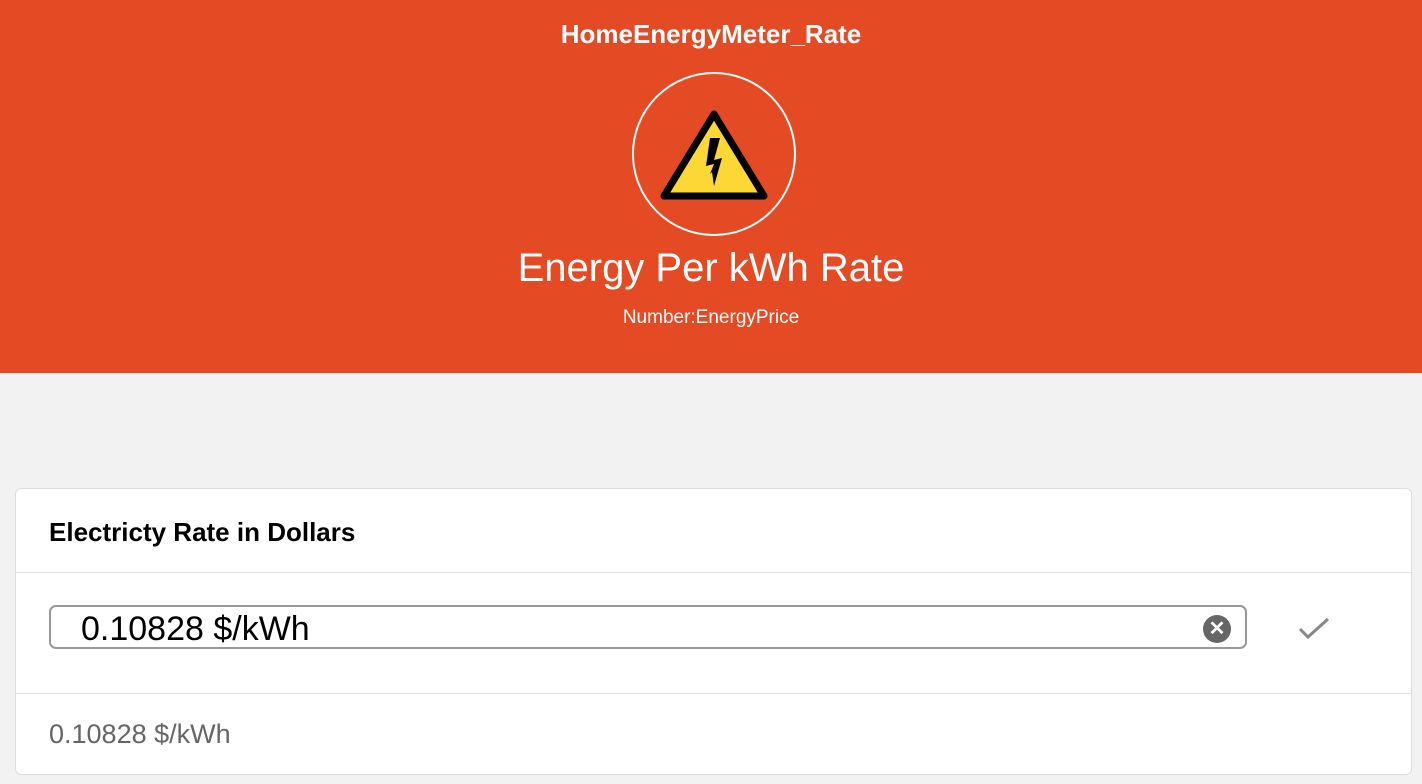  I want to click on card-title: Electricty Rate in Dollars, so click(202, 532).